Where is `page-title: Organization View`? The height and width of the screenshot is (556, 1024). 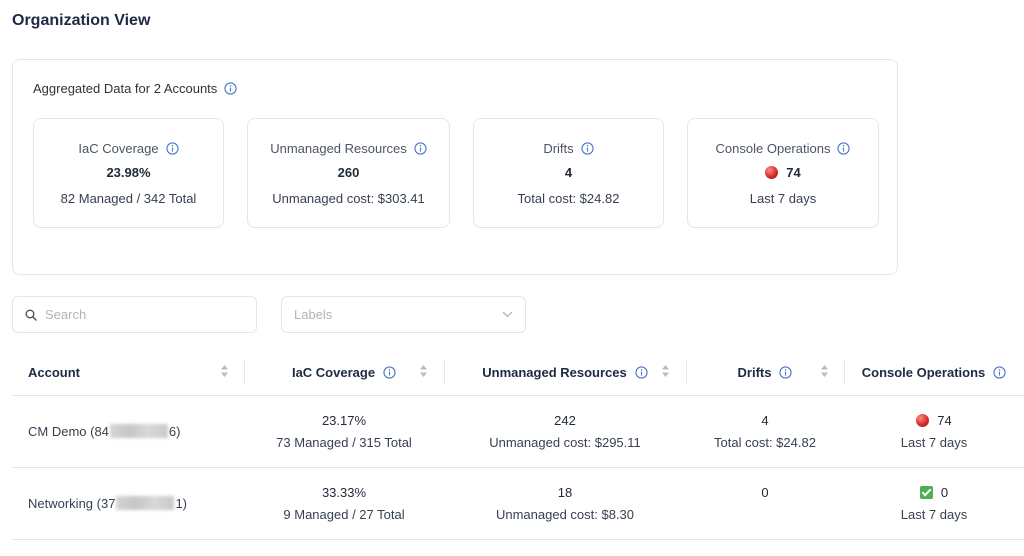
page-title: Organization View is located at coordinates (81, 20).